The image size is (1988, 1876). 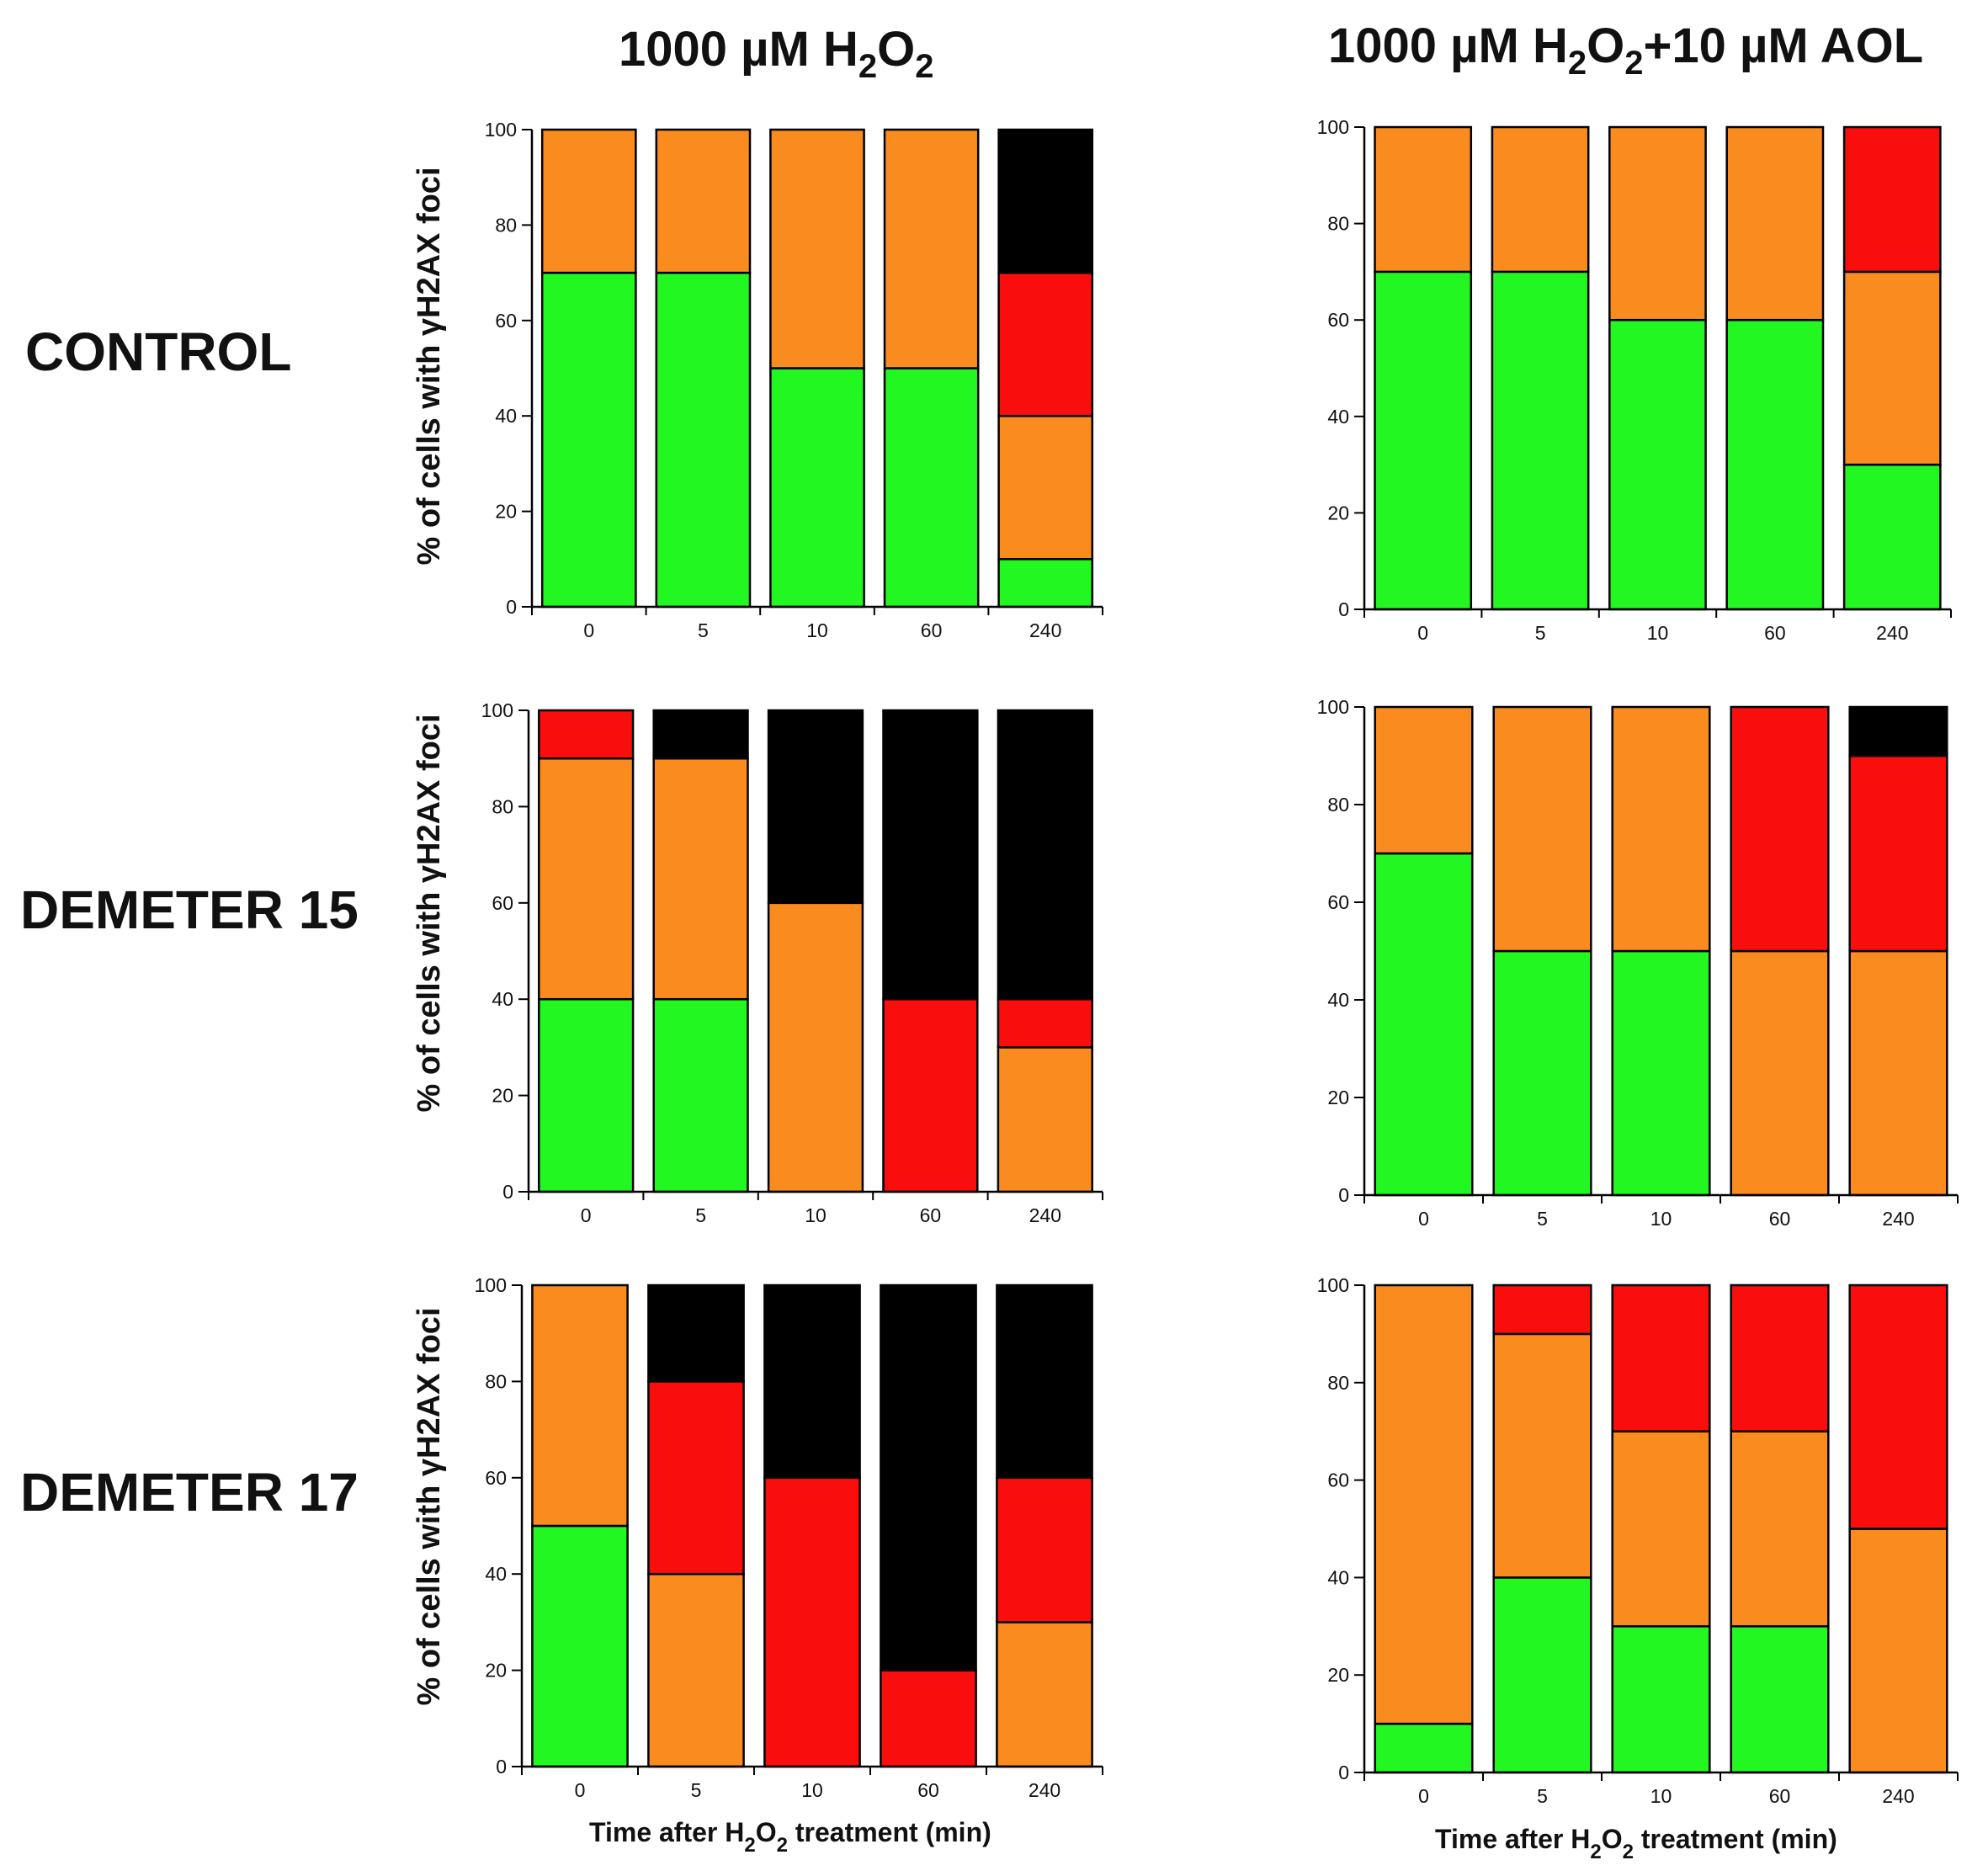 I want to click on chart-panel-control-h2o2-aol: 0 20 40 60 80 100 0 5 10 60 240, so click(x=1634, y=380).